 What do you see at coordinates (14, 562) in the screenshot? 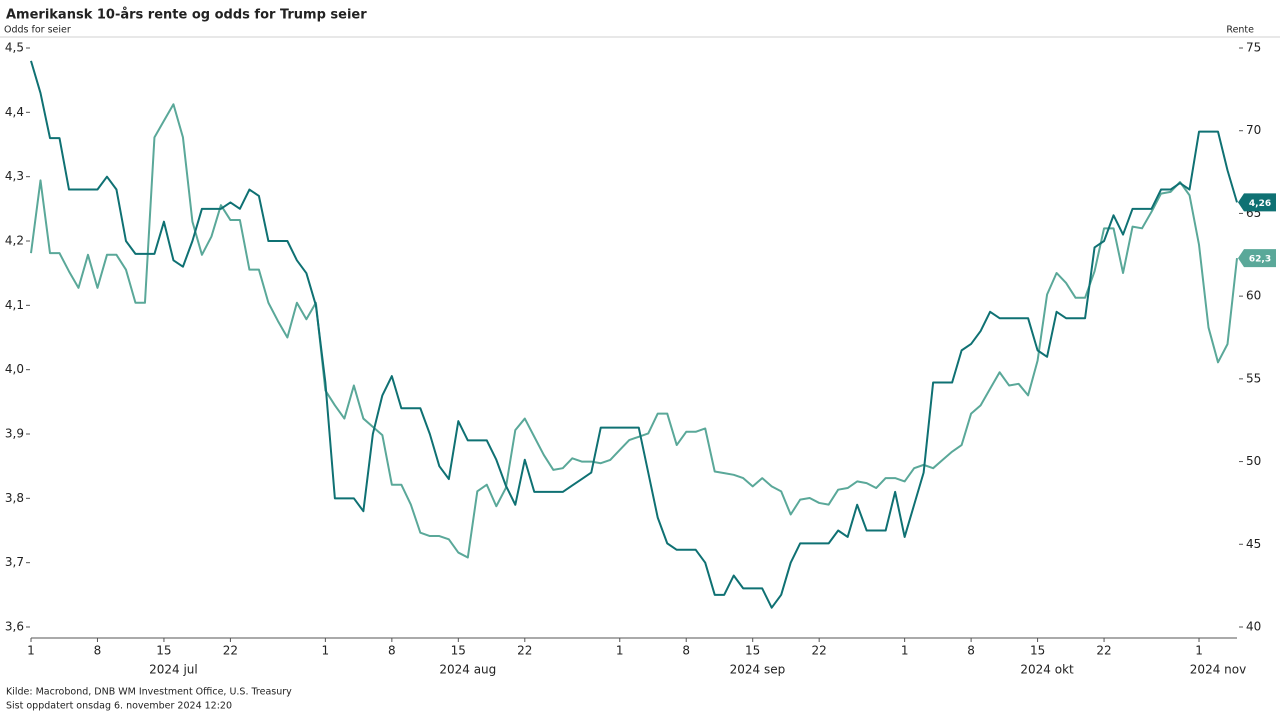
I see `y-tick-label: 3,7` at bounding box center [14, 562].